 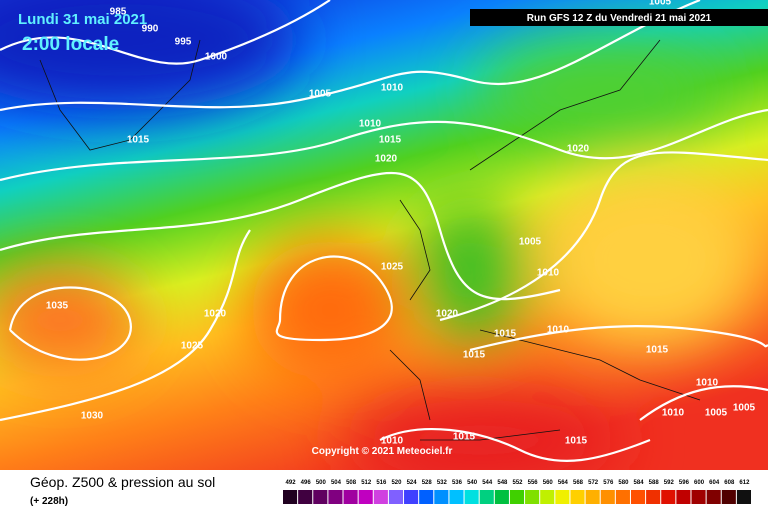 What do you see at coordinates (92, 416) in the screenshot?
I see `isobar-label: 1030` at bounding box center [92, 416].